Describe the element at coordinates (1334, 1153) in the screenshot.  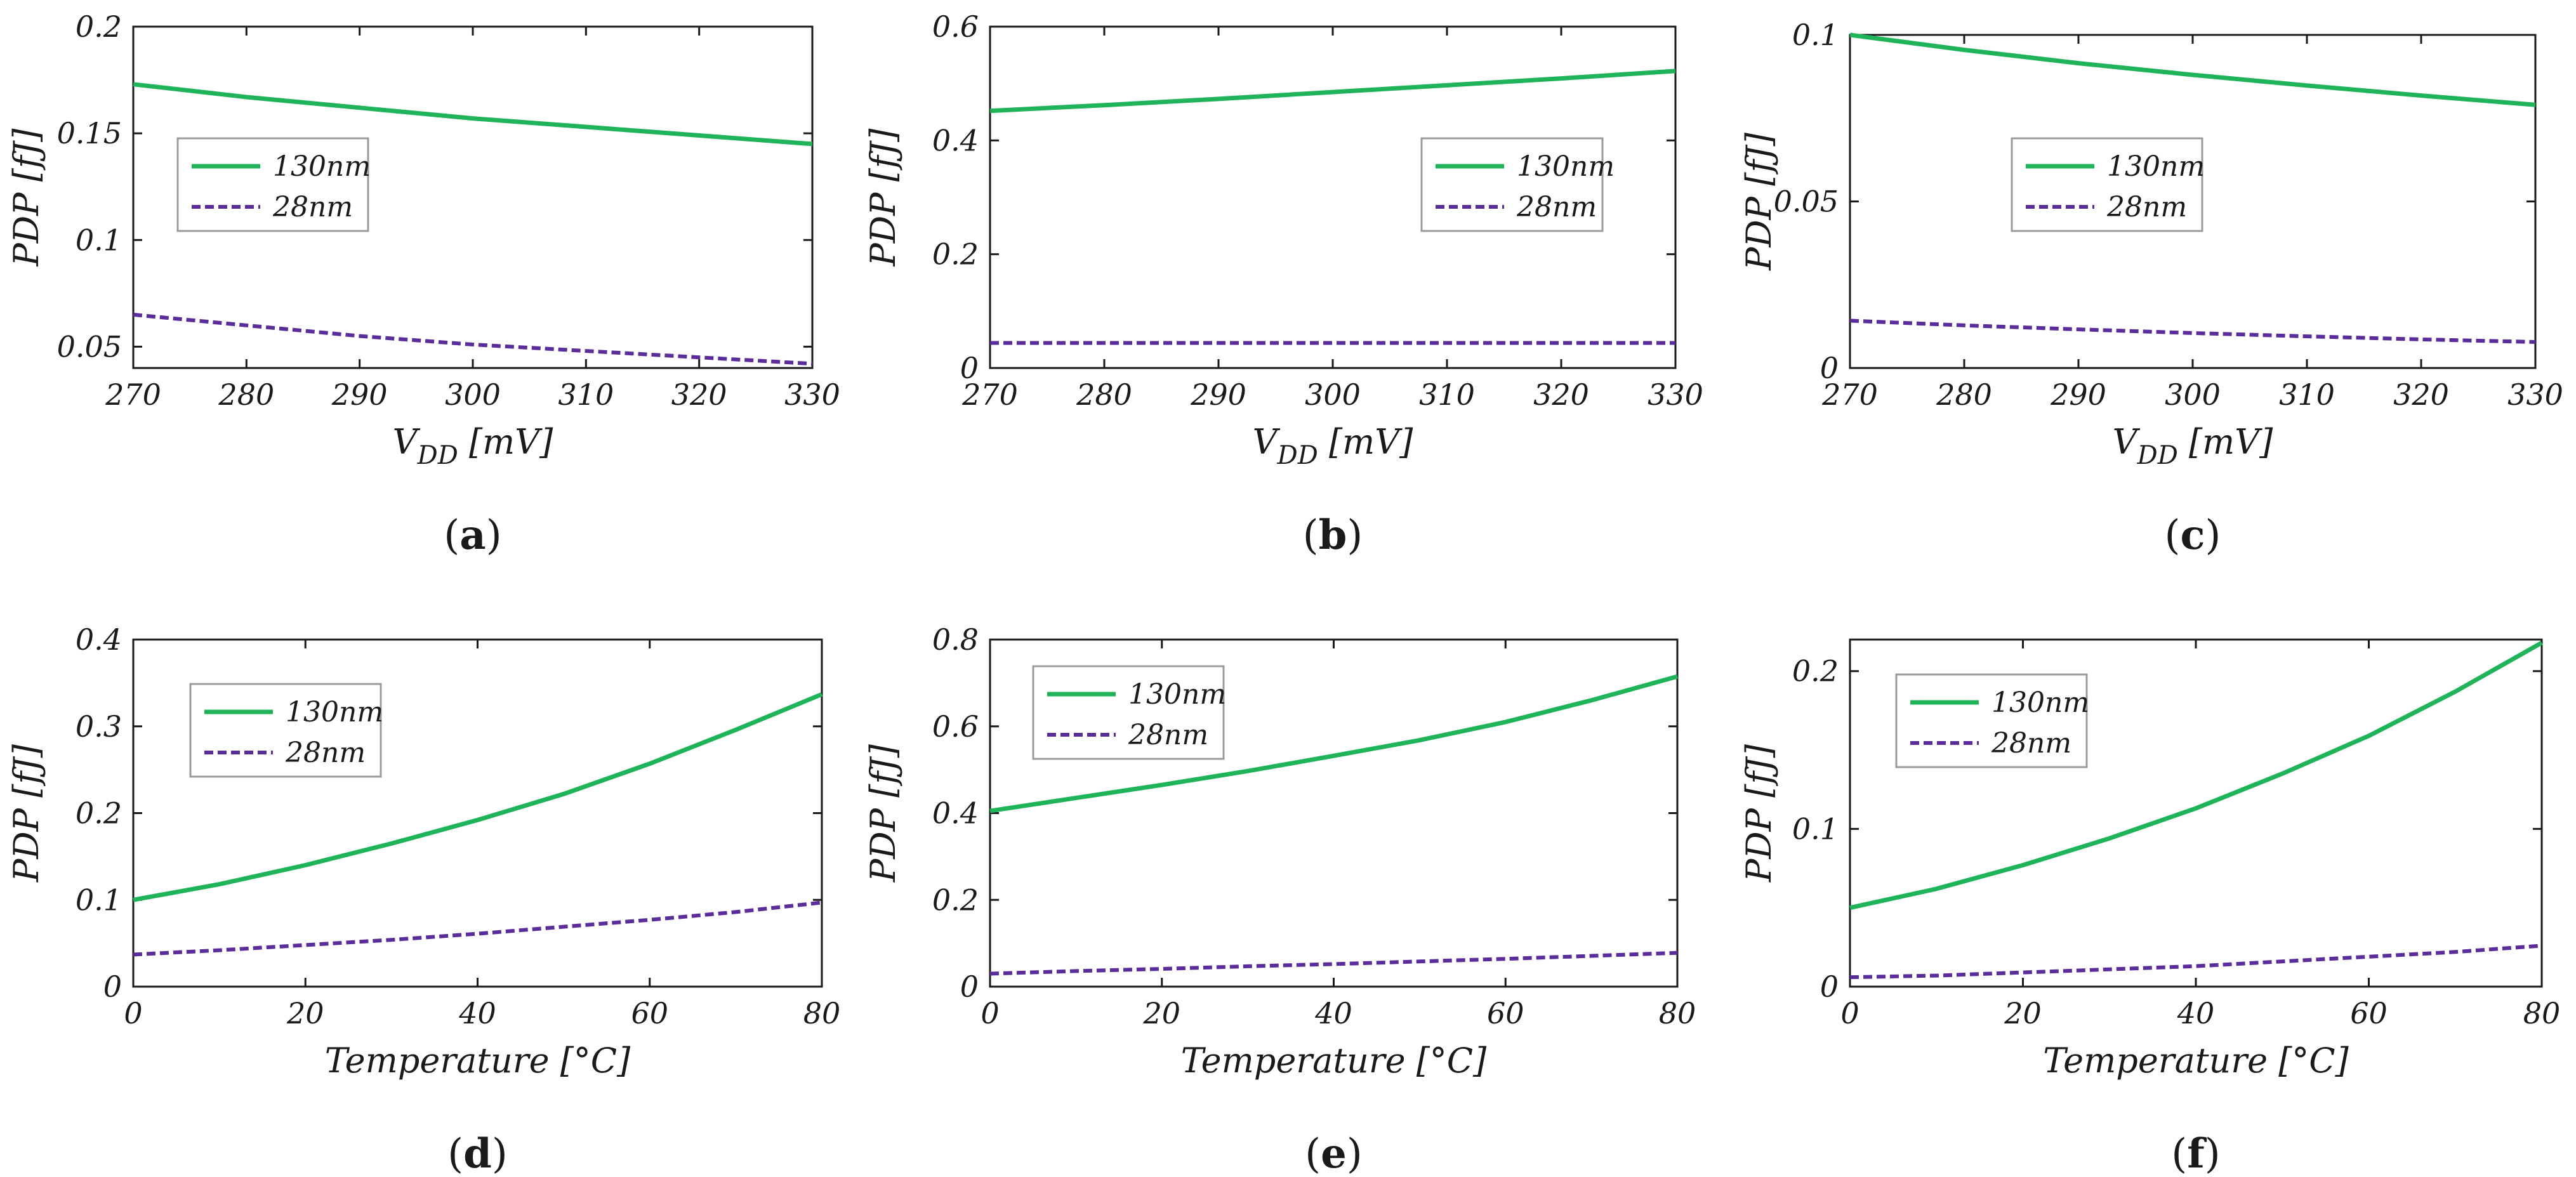
I see `panel-caption: (e)` at that location.